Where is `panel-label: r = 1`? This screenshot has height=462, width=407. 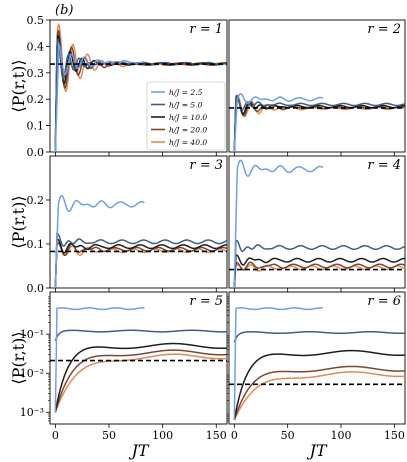
panel-label: r = 1 is located at coordinates (206, 29).